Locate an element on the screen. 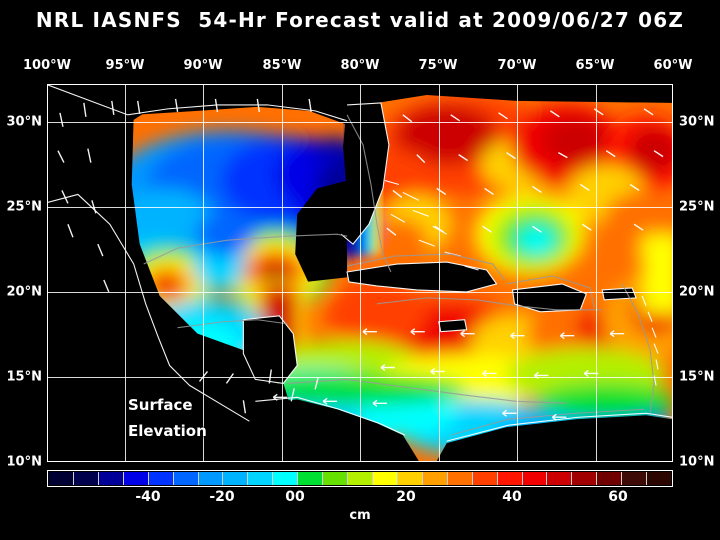 The height and width of the screenshot is (540, 720). lon-label-100w: 100°W is located at coordinates (47, 65).